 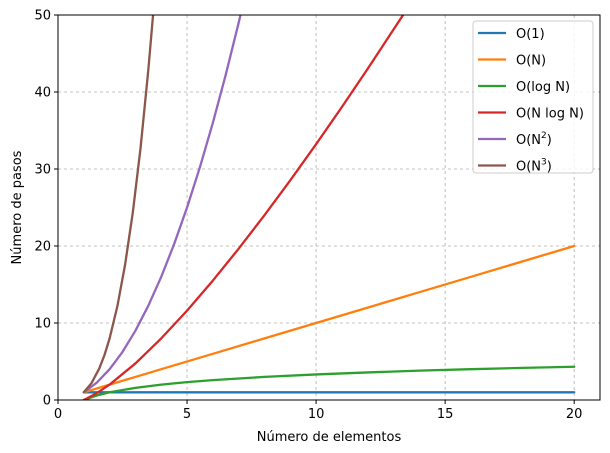 I want to click on legend-label: O(N3), so click(x=534, y=166).